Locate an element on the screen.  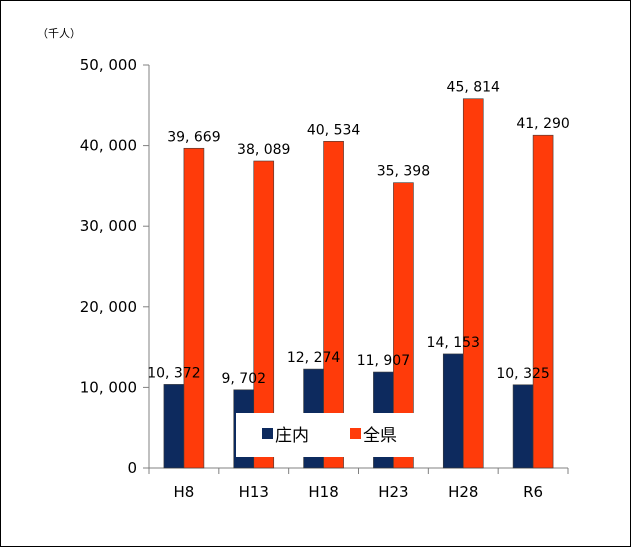
x-tick-label: H13 is located at coordinates (254, 492).